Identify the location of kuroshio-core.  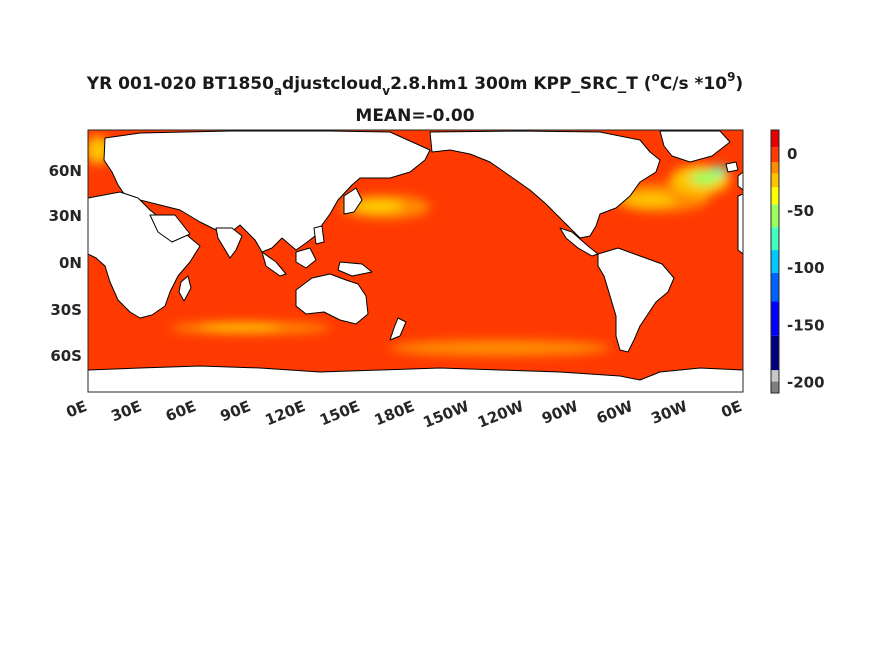
(378, 206).